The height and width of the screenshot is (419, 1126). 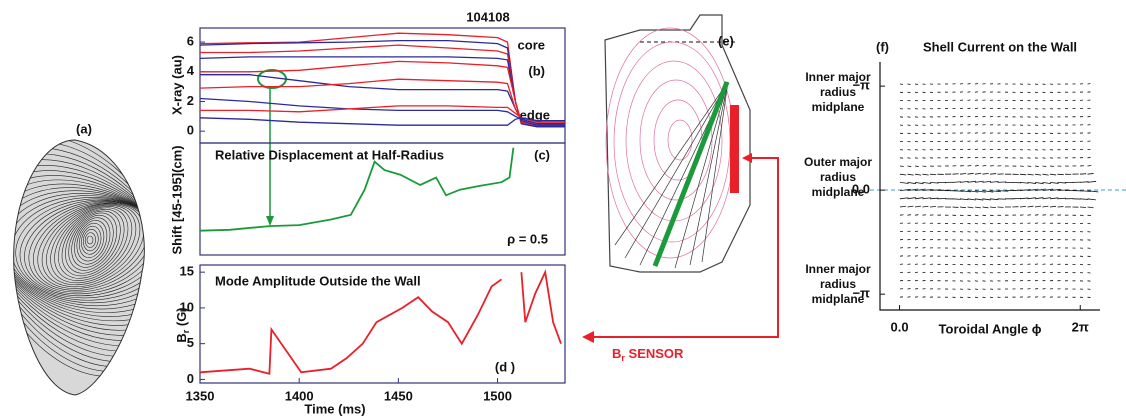 What do you see at coordinates (176, 199) in the screenshot?
I see `y-axis-label: Shift [45-195](cm)` at bounding box center [176, 199].